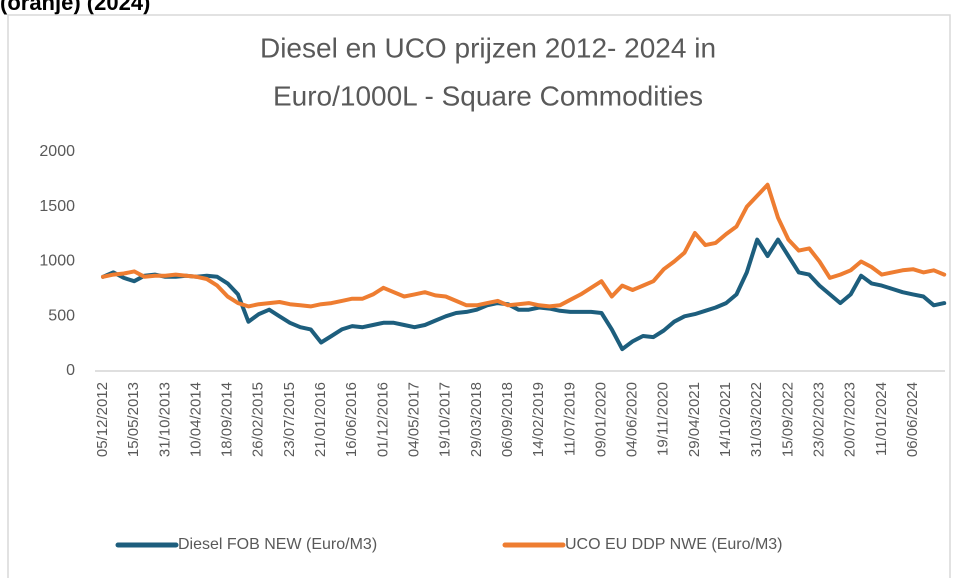  I want to click on legend-label: Diesel FOB NEW (Euro/M3), so click(277, 544).